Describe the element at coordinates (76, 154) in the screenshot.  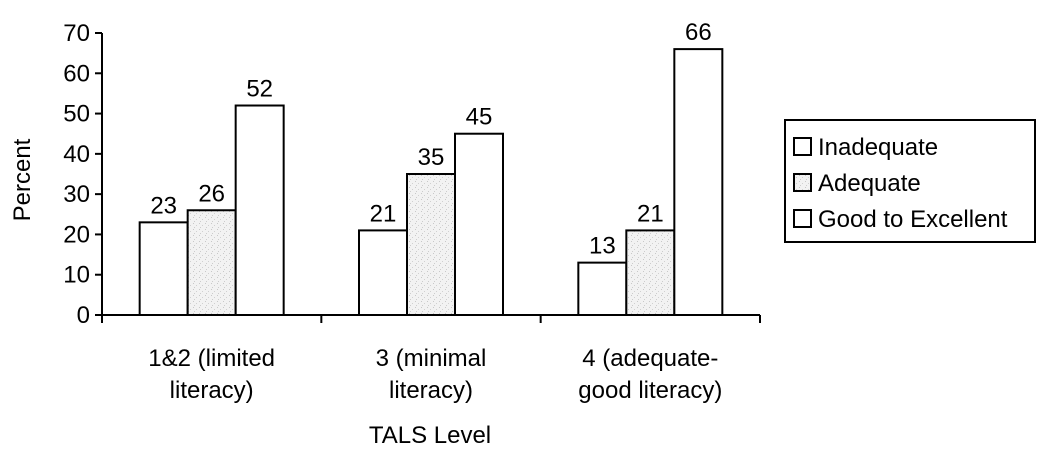
I see `y-tick-label: 40` at that location.